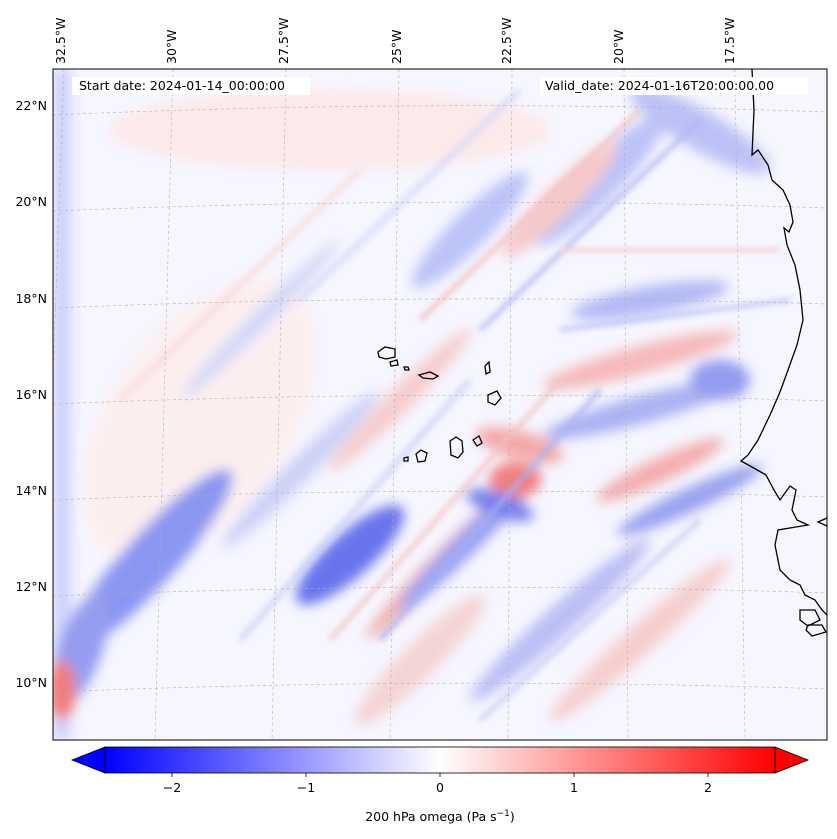 The image size is (837, 839). I want to click on colorbar-title-main: 200 hPa omega (Pa s, so click(431, 817).